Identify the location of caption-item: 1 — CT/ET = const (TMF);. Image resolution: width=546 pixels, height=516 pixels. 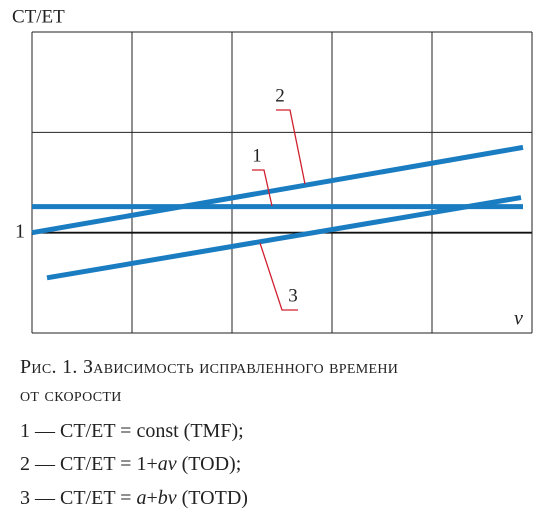
(132, 431).